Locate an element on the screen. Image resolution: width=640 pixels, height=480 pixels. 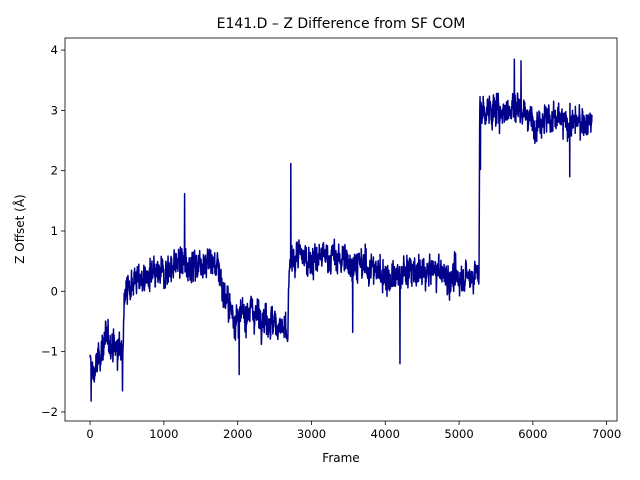
x-tick-label: 5000 is located at coordinates (458, 434).